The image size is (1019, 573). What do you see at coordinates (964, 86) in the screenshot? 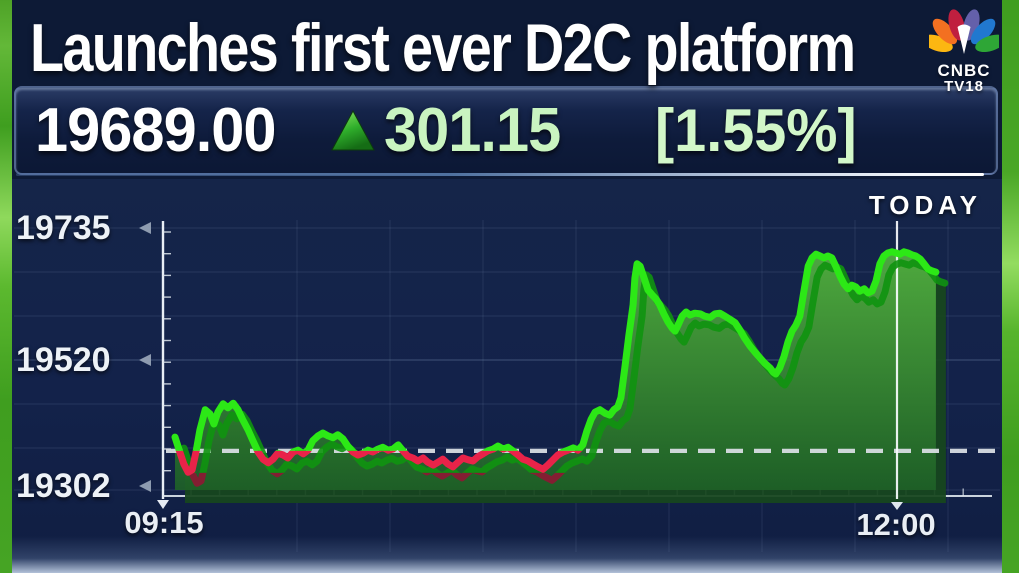
I see `logo-text-tv18: TV18` at bounding box center [964, 86].